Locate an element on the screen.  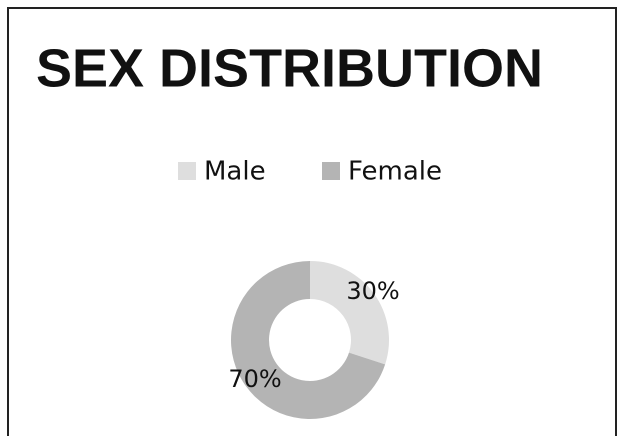
data-label: 70% is located at coordinates (254, 379).